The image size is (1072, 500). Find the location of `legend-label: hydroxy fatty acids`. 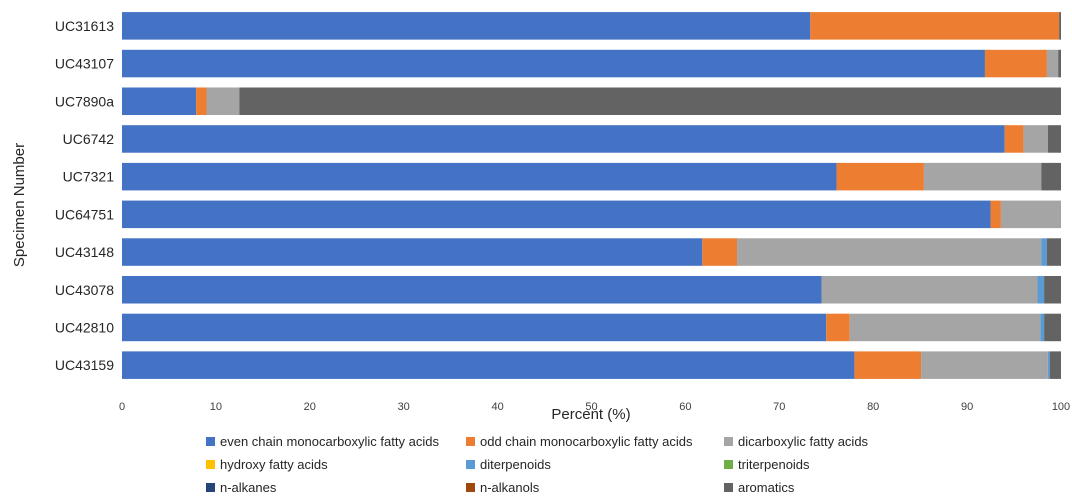

legend-label: hydroxy fatty acids is located at coordinates (274, 464).